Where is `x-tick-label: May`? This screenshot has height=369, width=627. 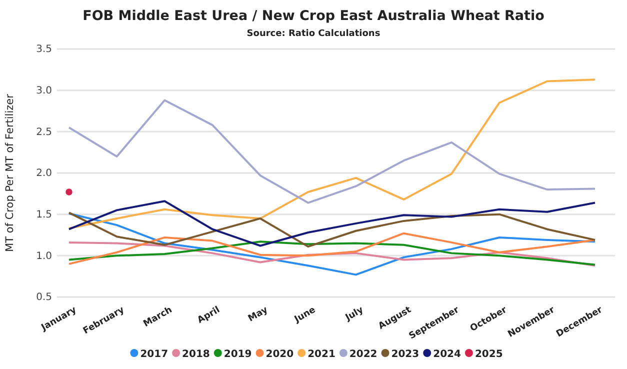 x-tick-label: May is located at coordinates (258, 314).